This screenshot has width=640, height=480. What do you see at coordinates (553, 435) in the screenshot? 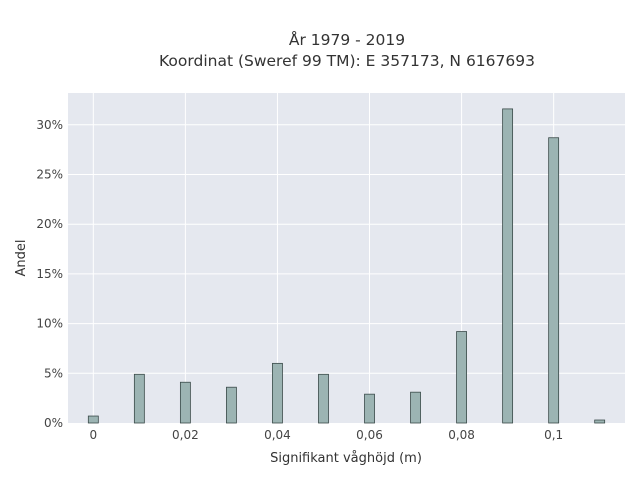
I see `x-tick-label: 0,1` at bounding box center [553, 435].